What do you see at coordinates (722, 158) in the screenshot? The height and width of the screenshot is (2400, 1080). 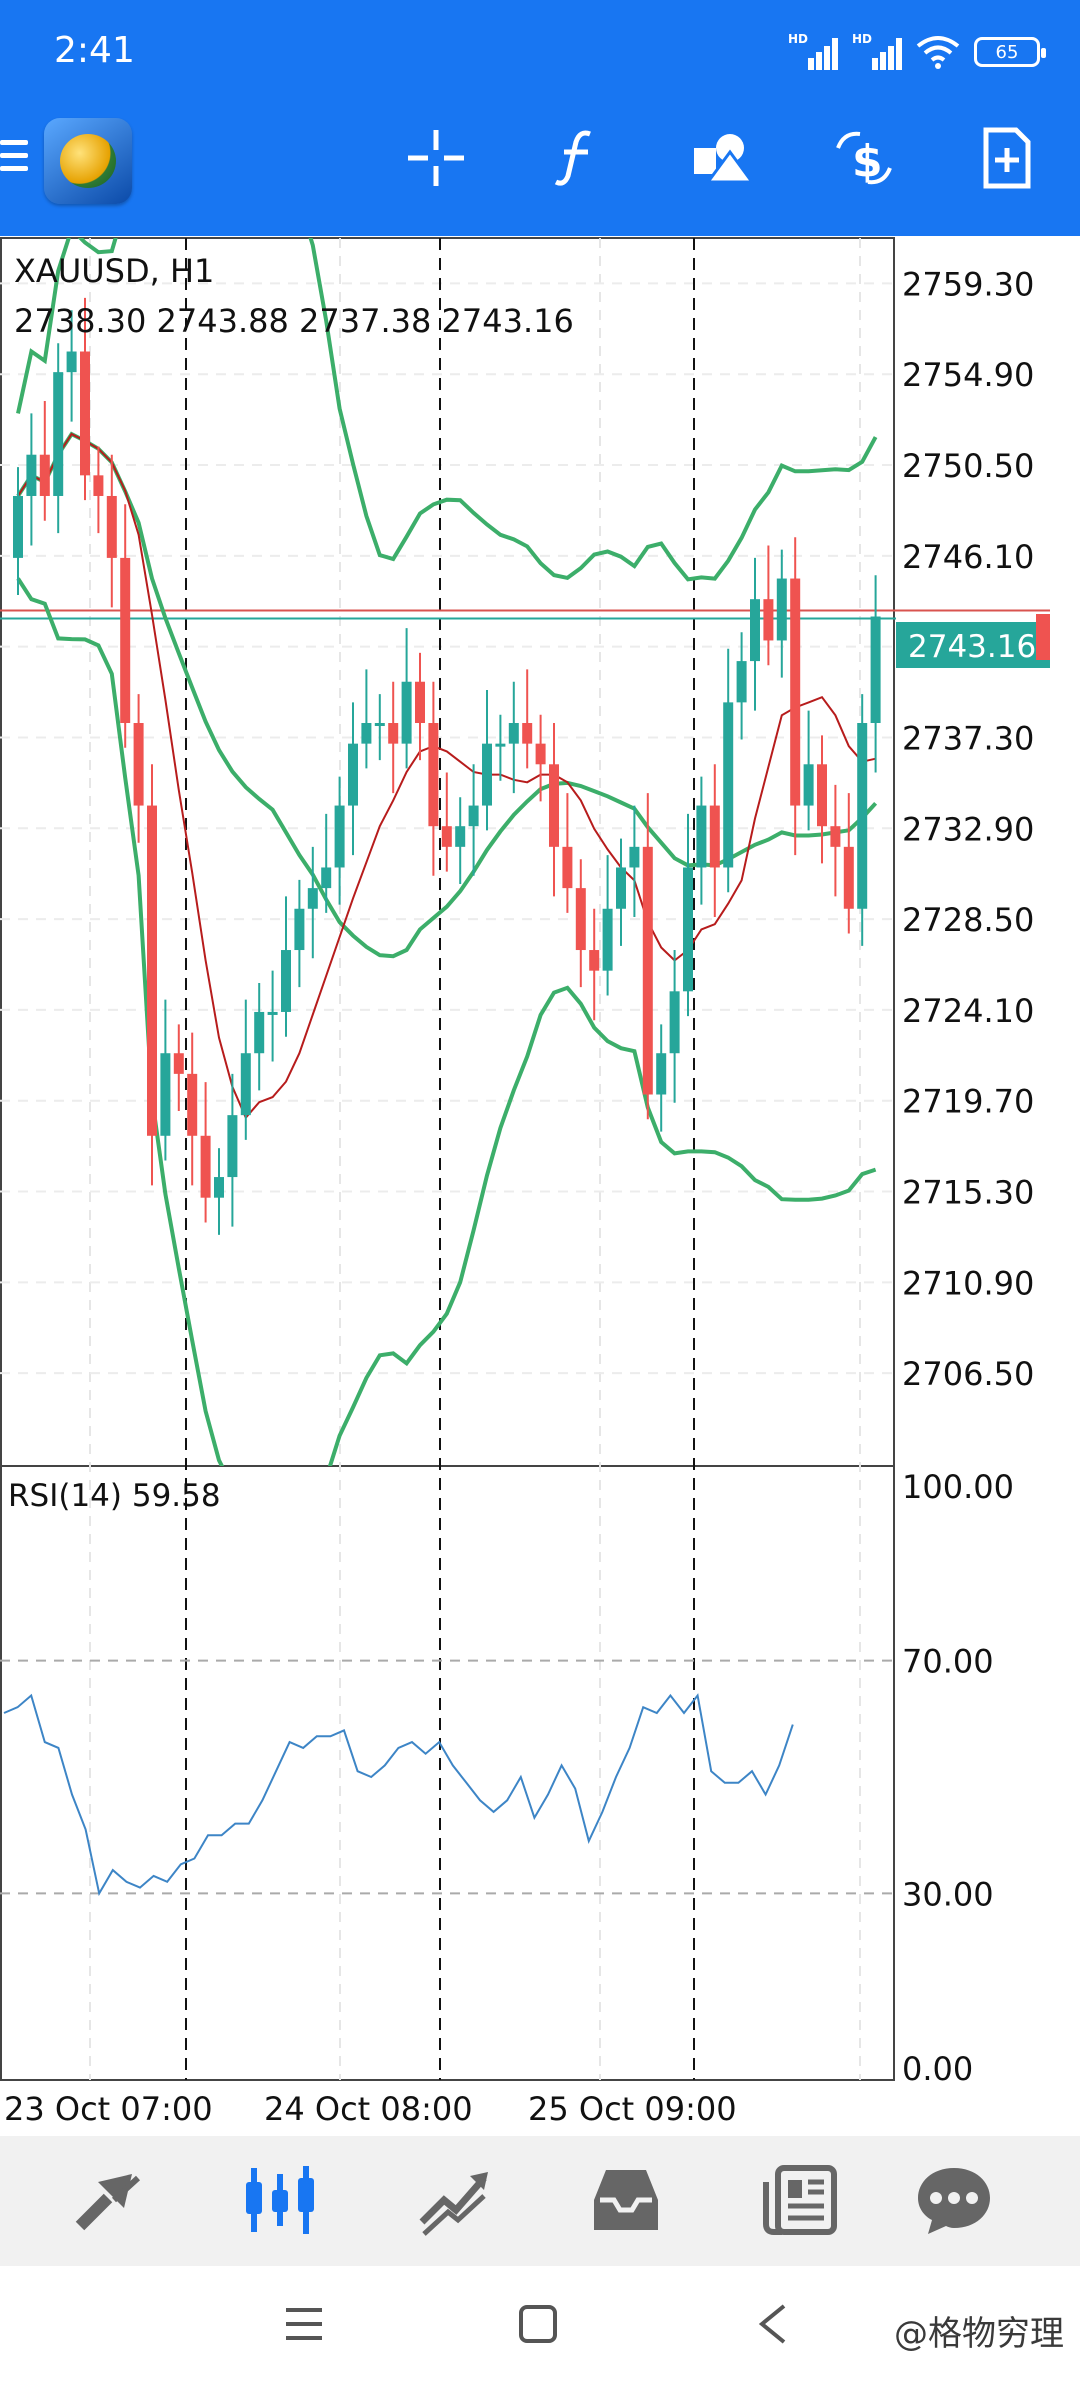 I see `objects-icon` at bounding box center [722, 158].